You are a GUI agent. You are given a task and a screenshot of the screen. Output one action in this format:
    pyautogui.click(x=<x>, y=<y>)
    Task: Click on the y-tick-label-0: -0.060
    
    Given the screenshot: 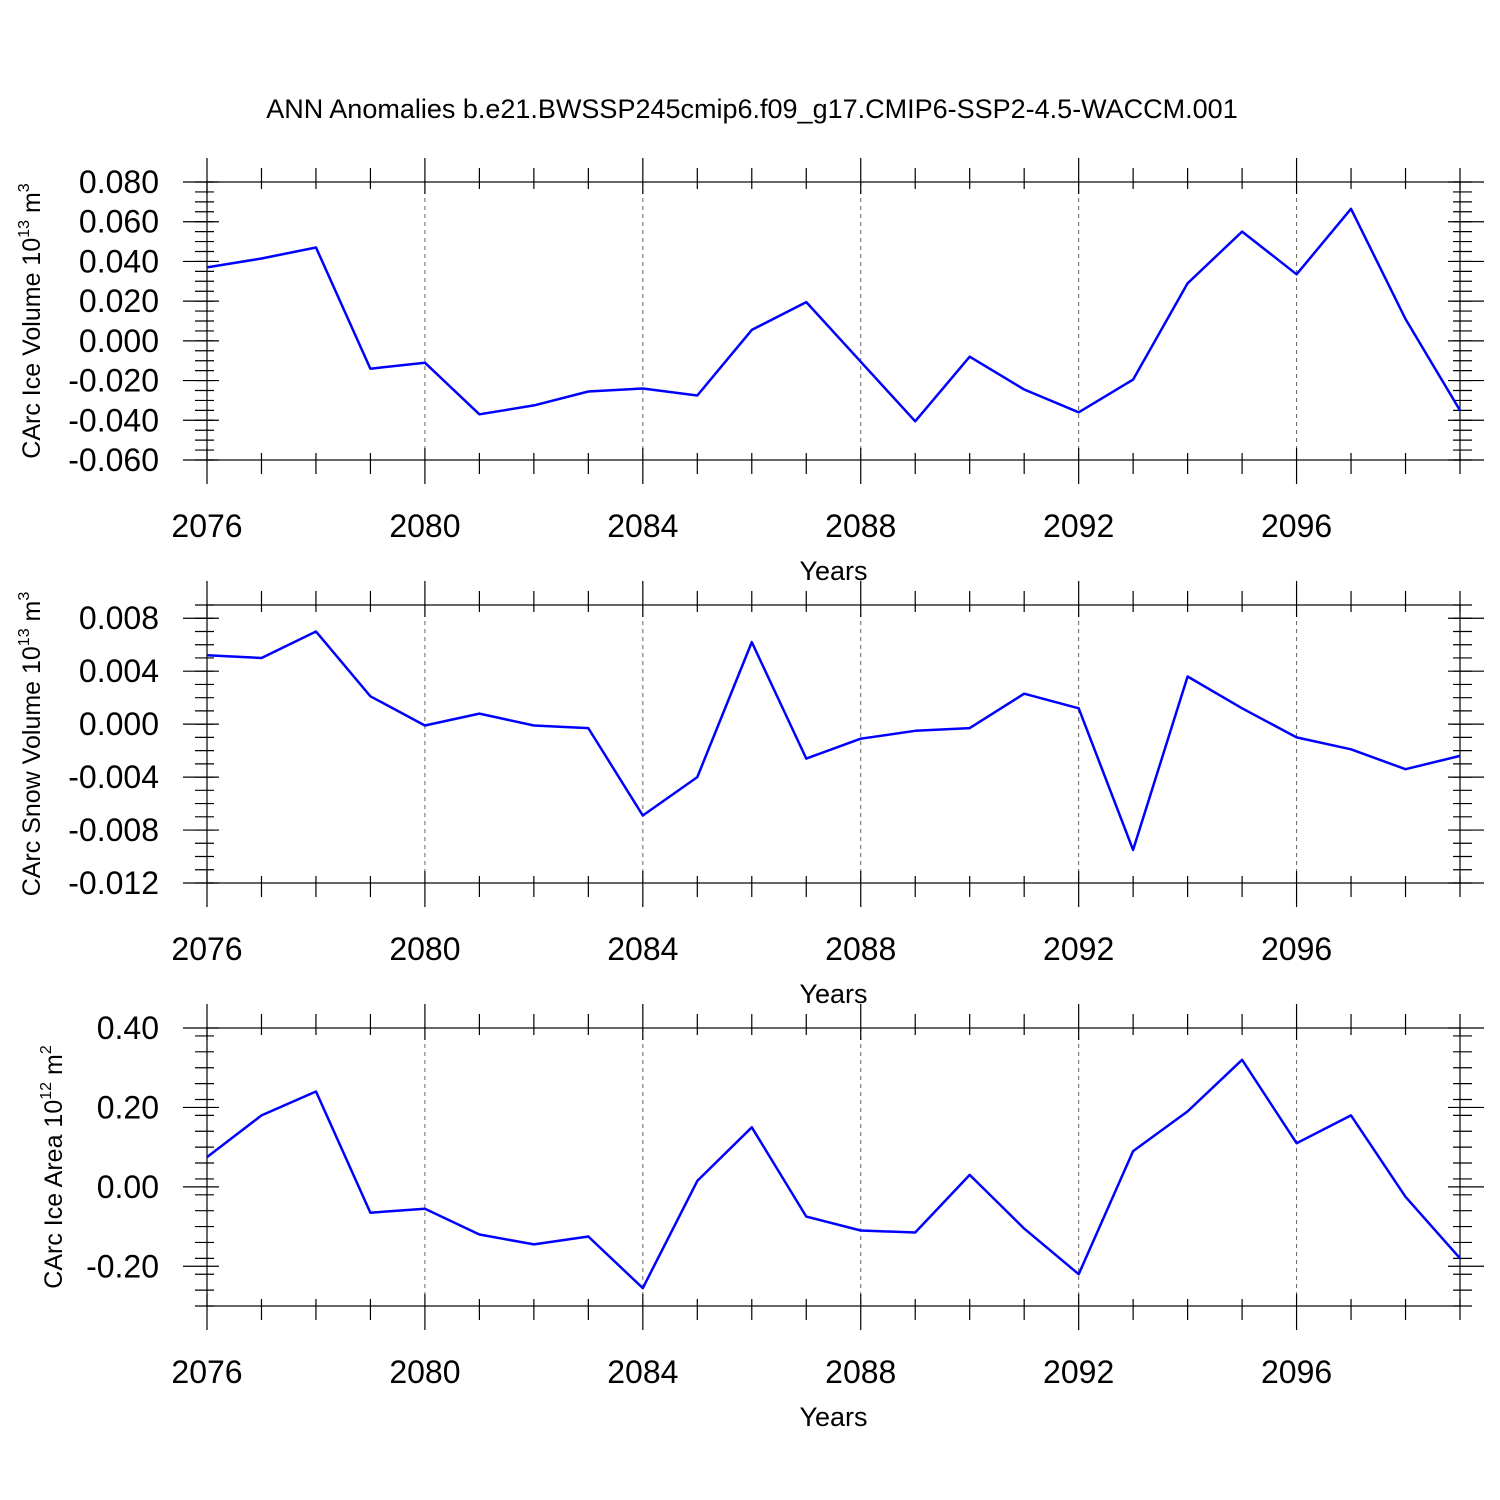 What is the action you would take?
    pyautogui.click(x=113, y=460)
    